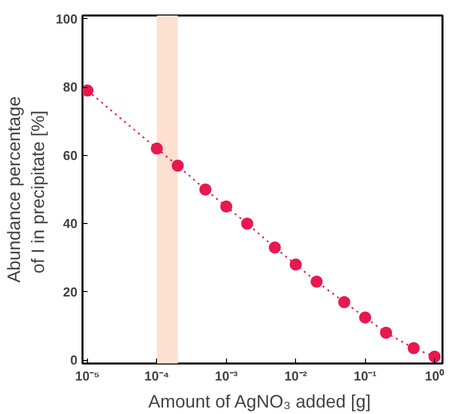 The image size is (454, 414). What do you see at coordinates (434, 376) in the screenshot?
I see `x-tick-label: 10⁰` at bounding box center [434, 376].